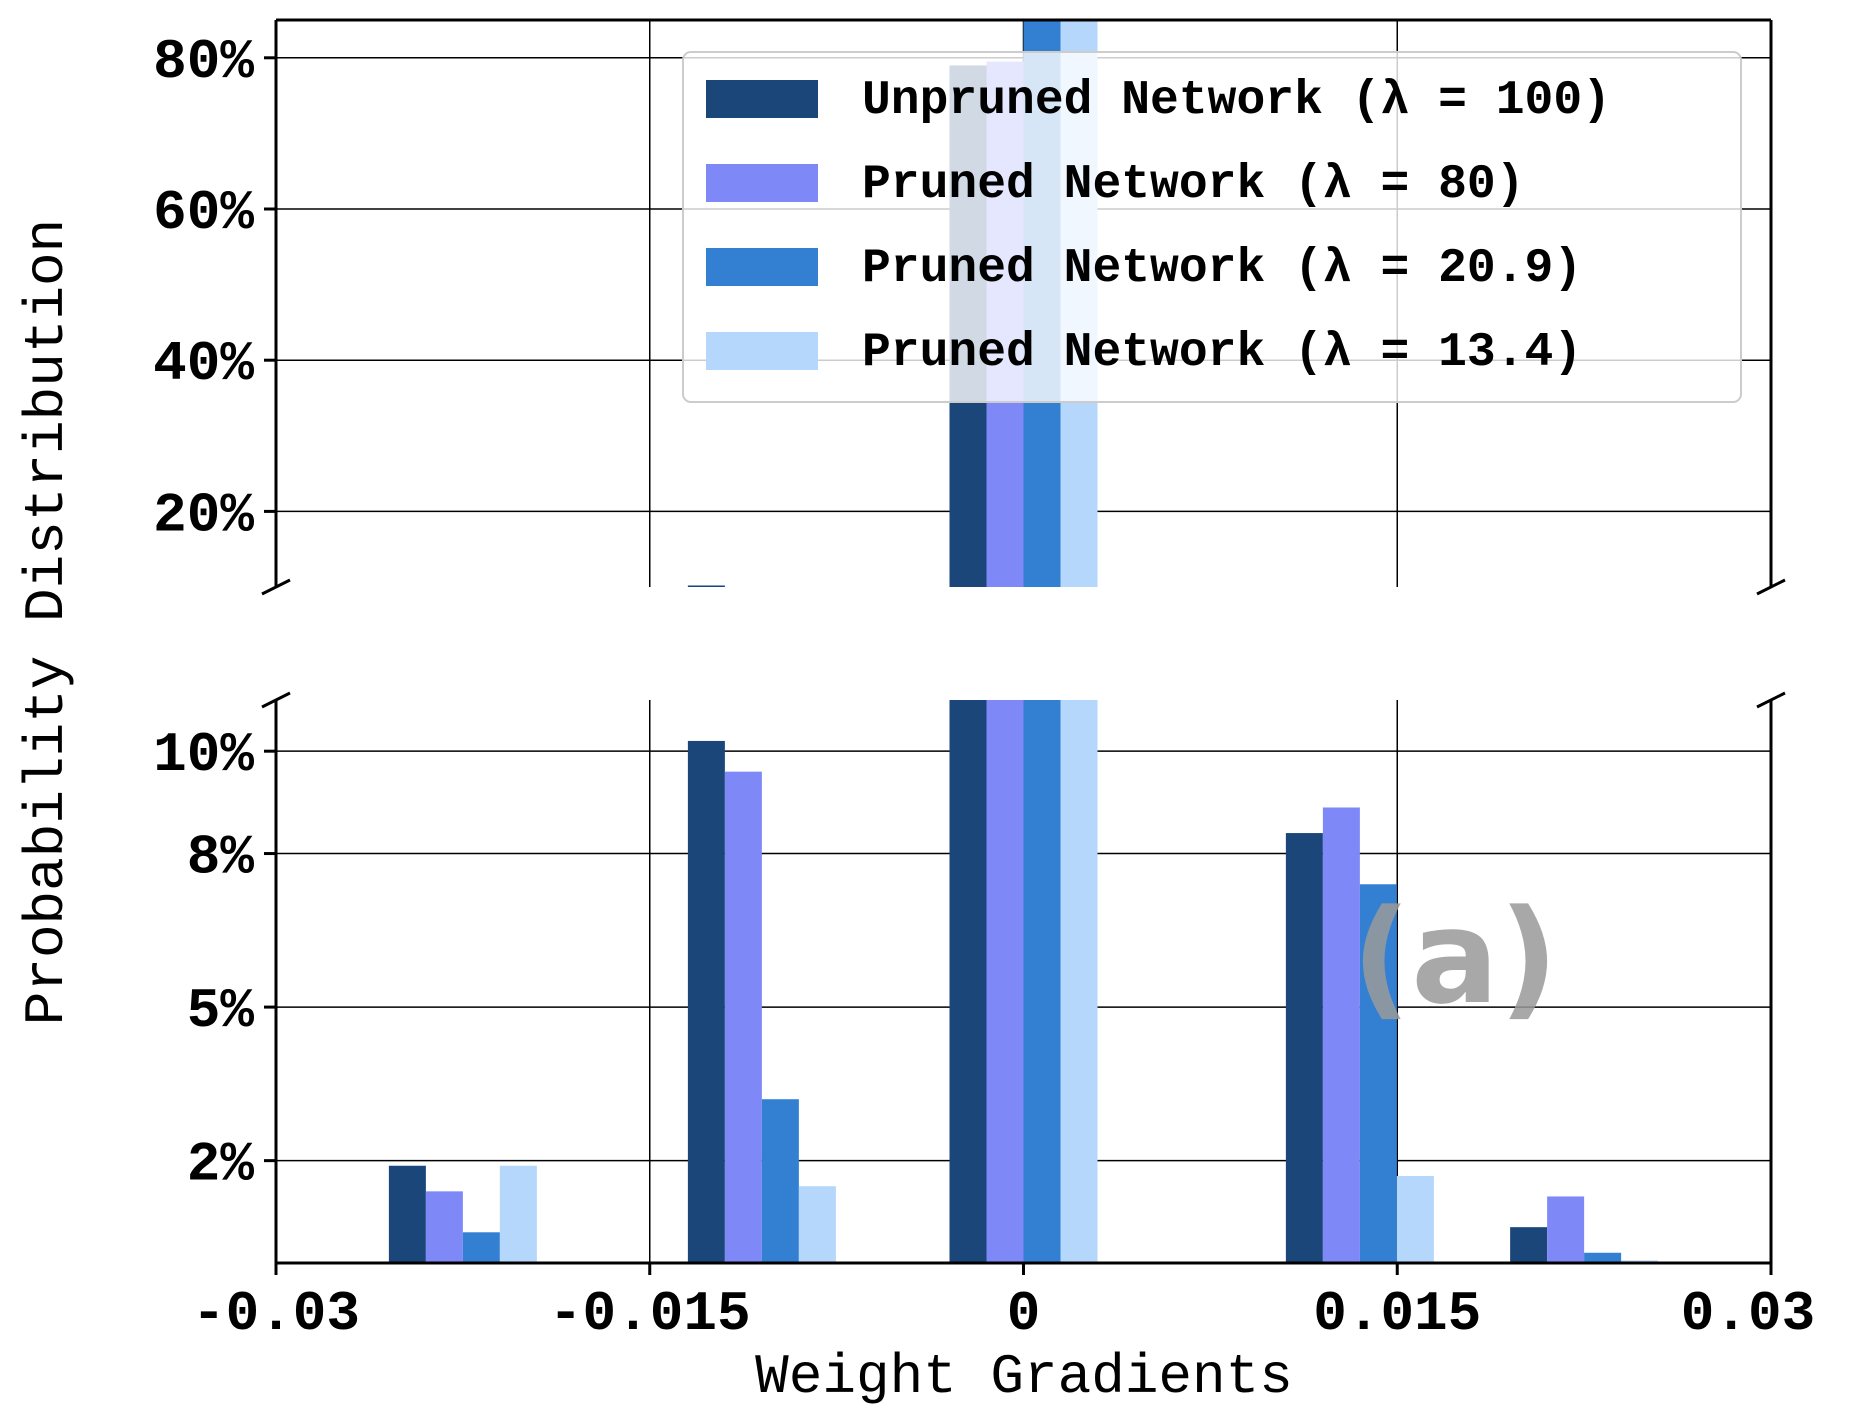 The height and width of the screenshot is (1418, 1858). I want to click on y-tick-label: 60%, so click(203, 213).